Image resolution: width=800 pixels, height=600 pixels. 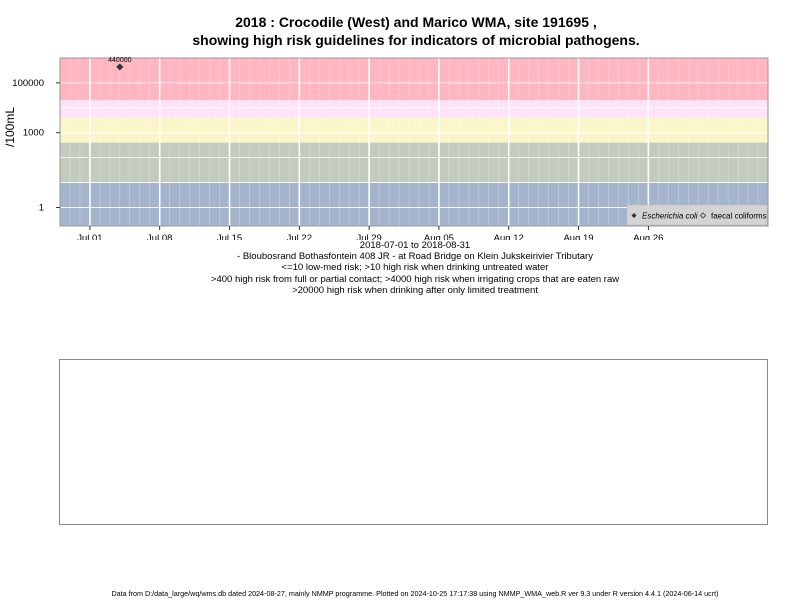 I want to click on legend-ecoli-marker, so click(x=634, y=215).